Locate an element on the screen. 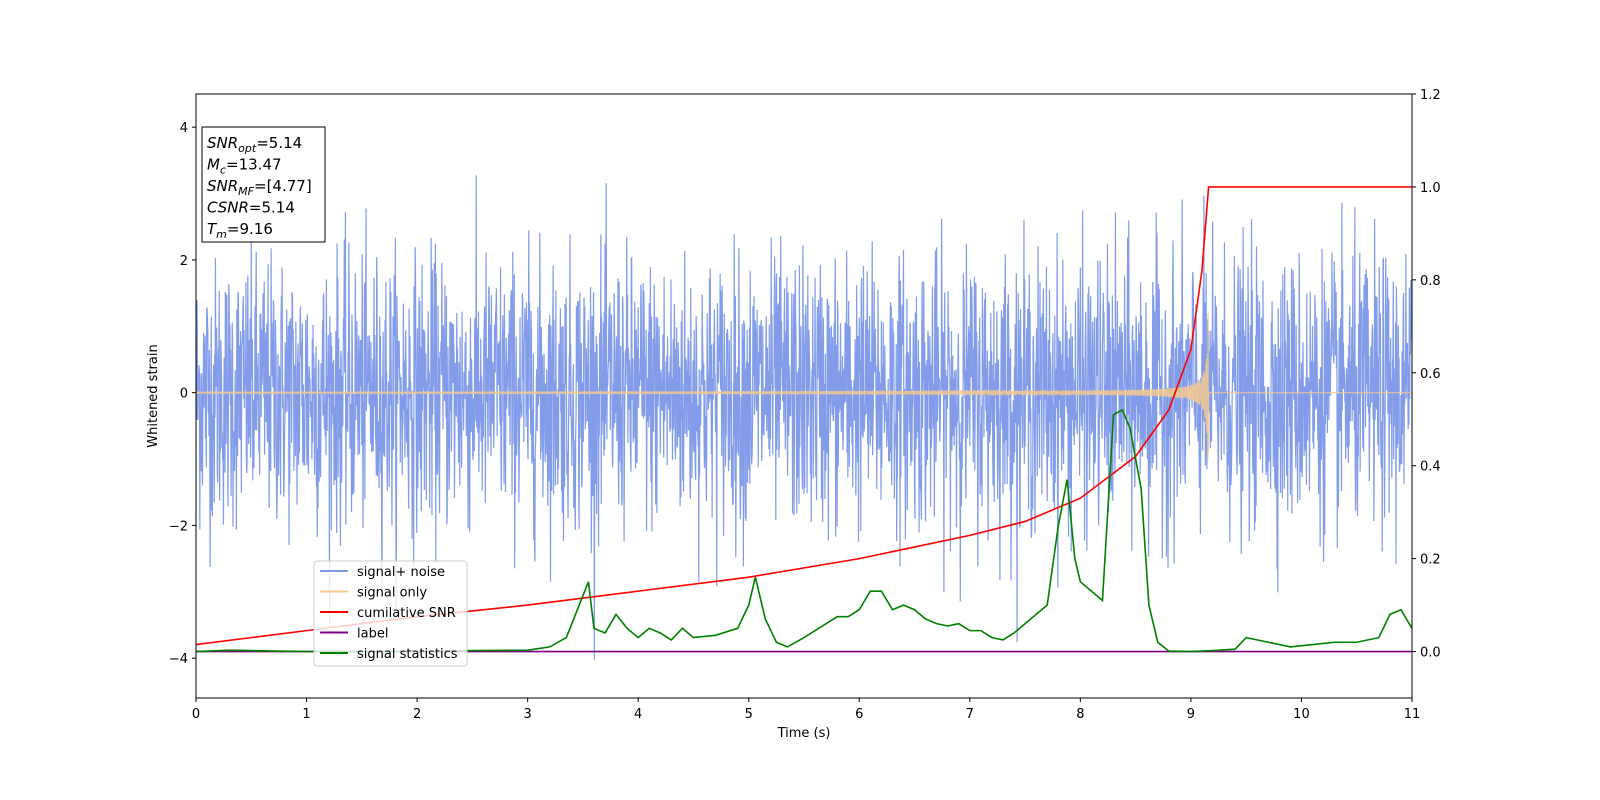 This screenshot has width=1600, height=800. y-axis-right: 0.0 0.2 0.4 0.6 0.8 1.0 1.2 is located at coordinates (1426, 374).